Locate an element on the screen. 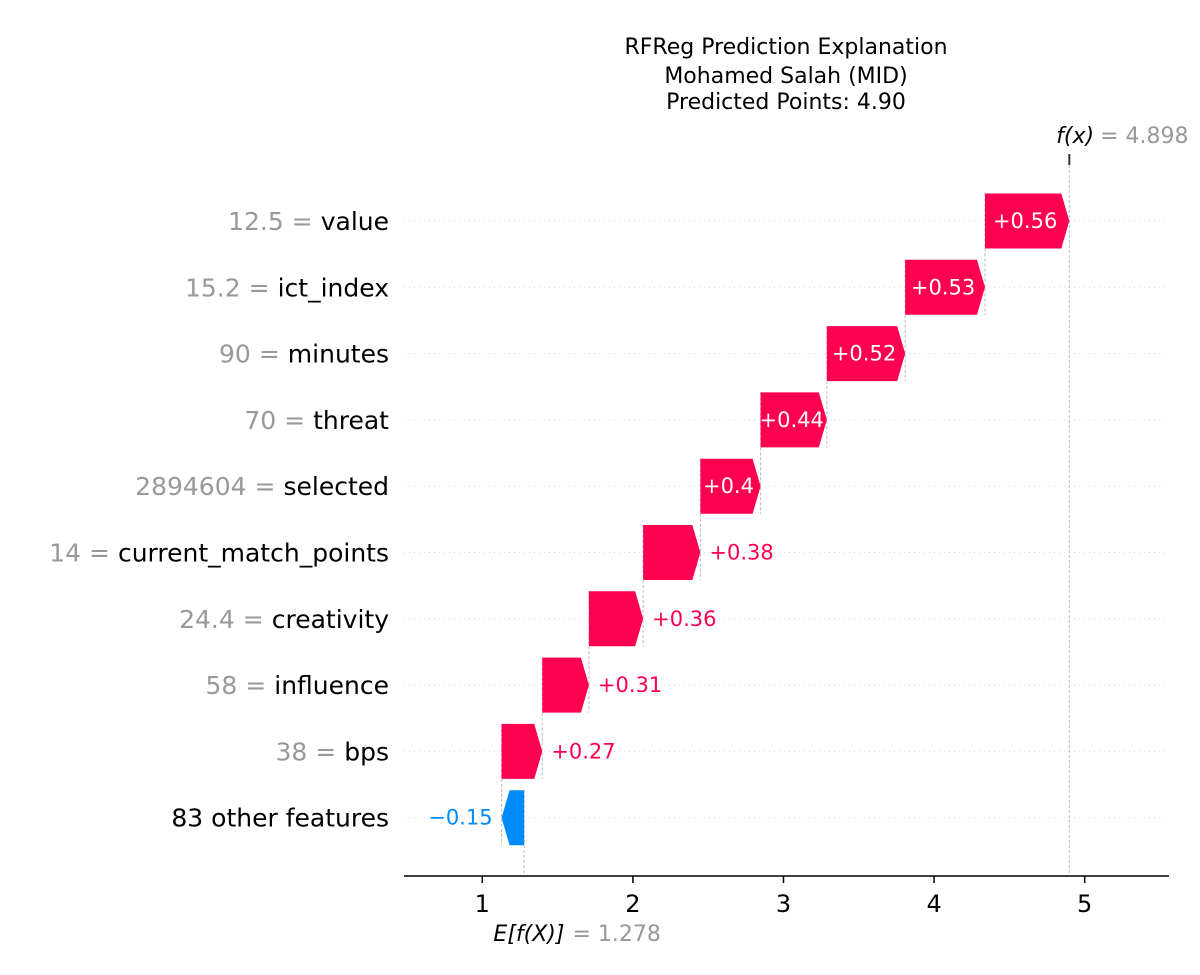 Image resolution: width=1200 pixels, height=975 pixels. negative-bar is located at coordinates (513, 818).